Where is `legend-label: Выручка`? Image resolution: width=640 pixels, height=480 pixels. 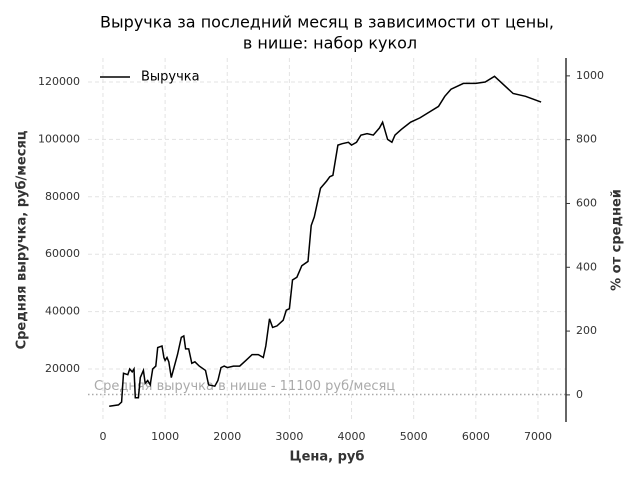
legend-label: Выручка is located at coordinates (170, 77).